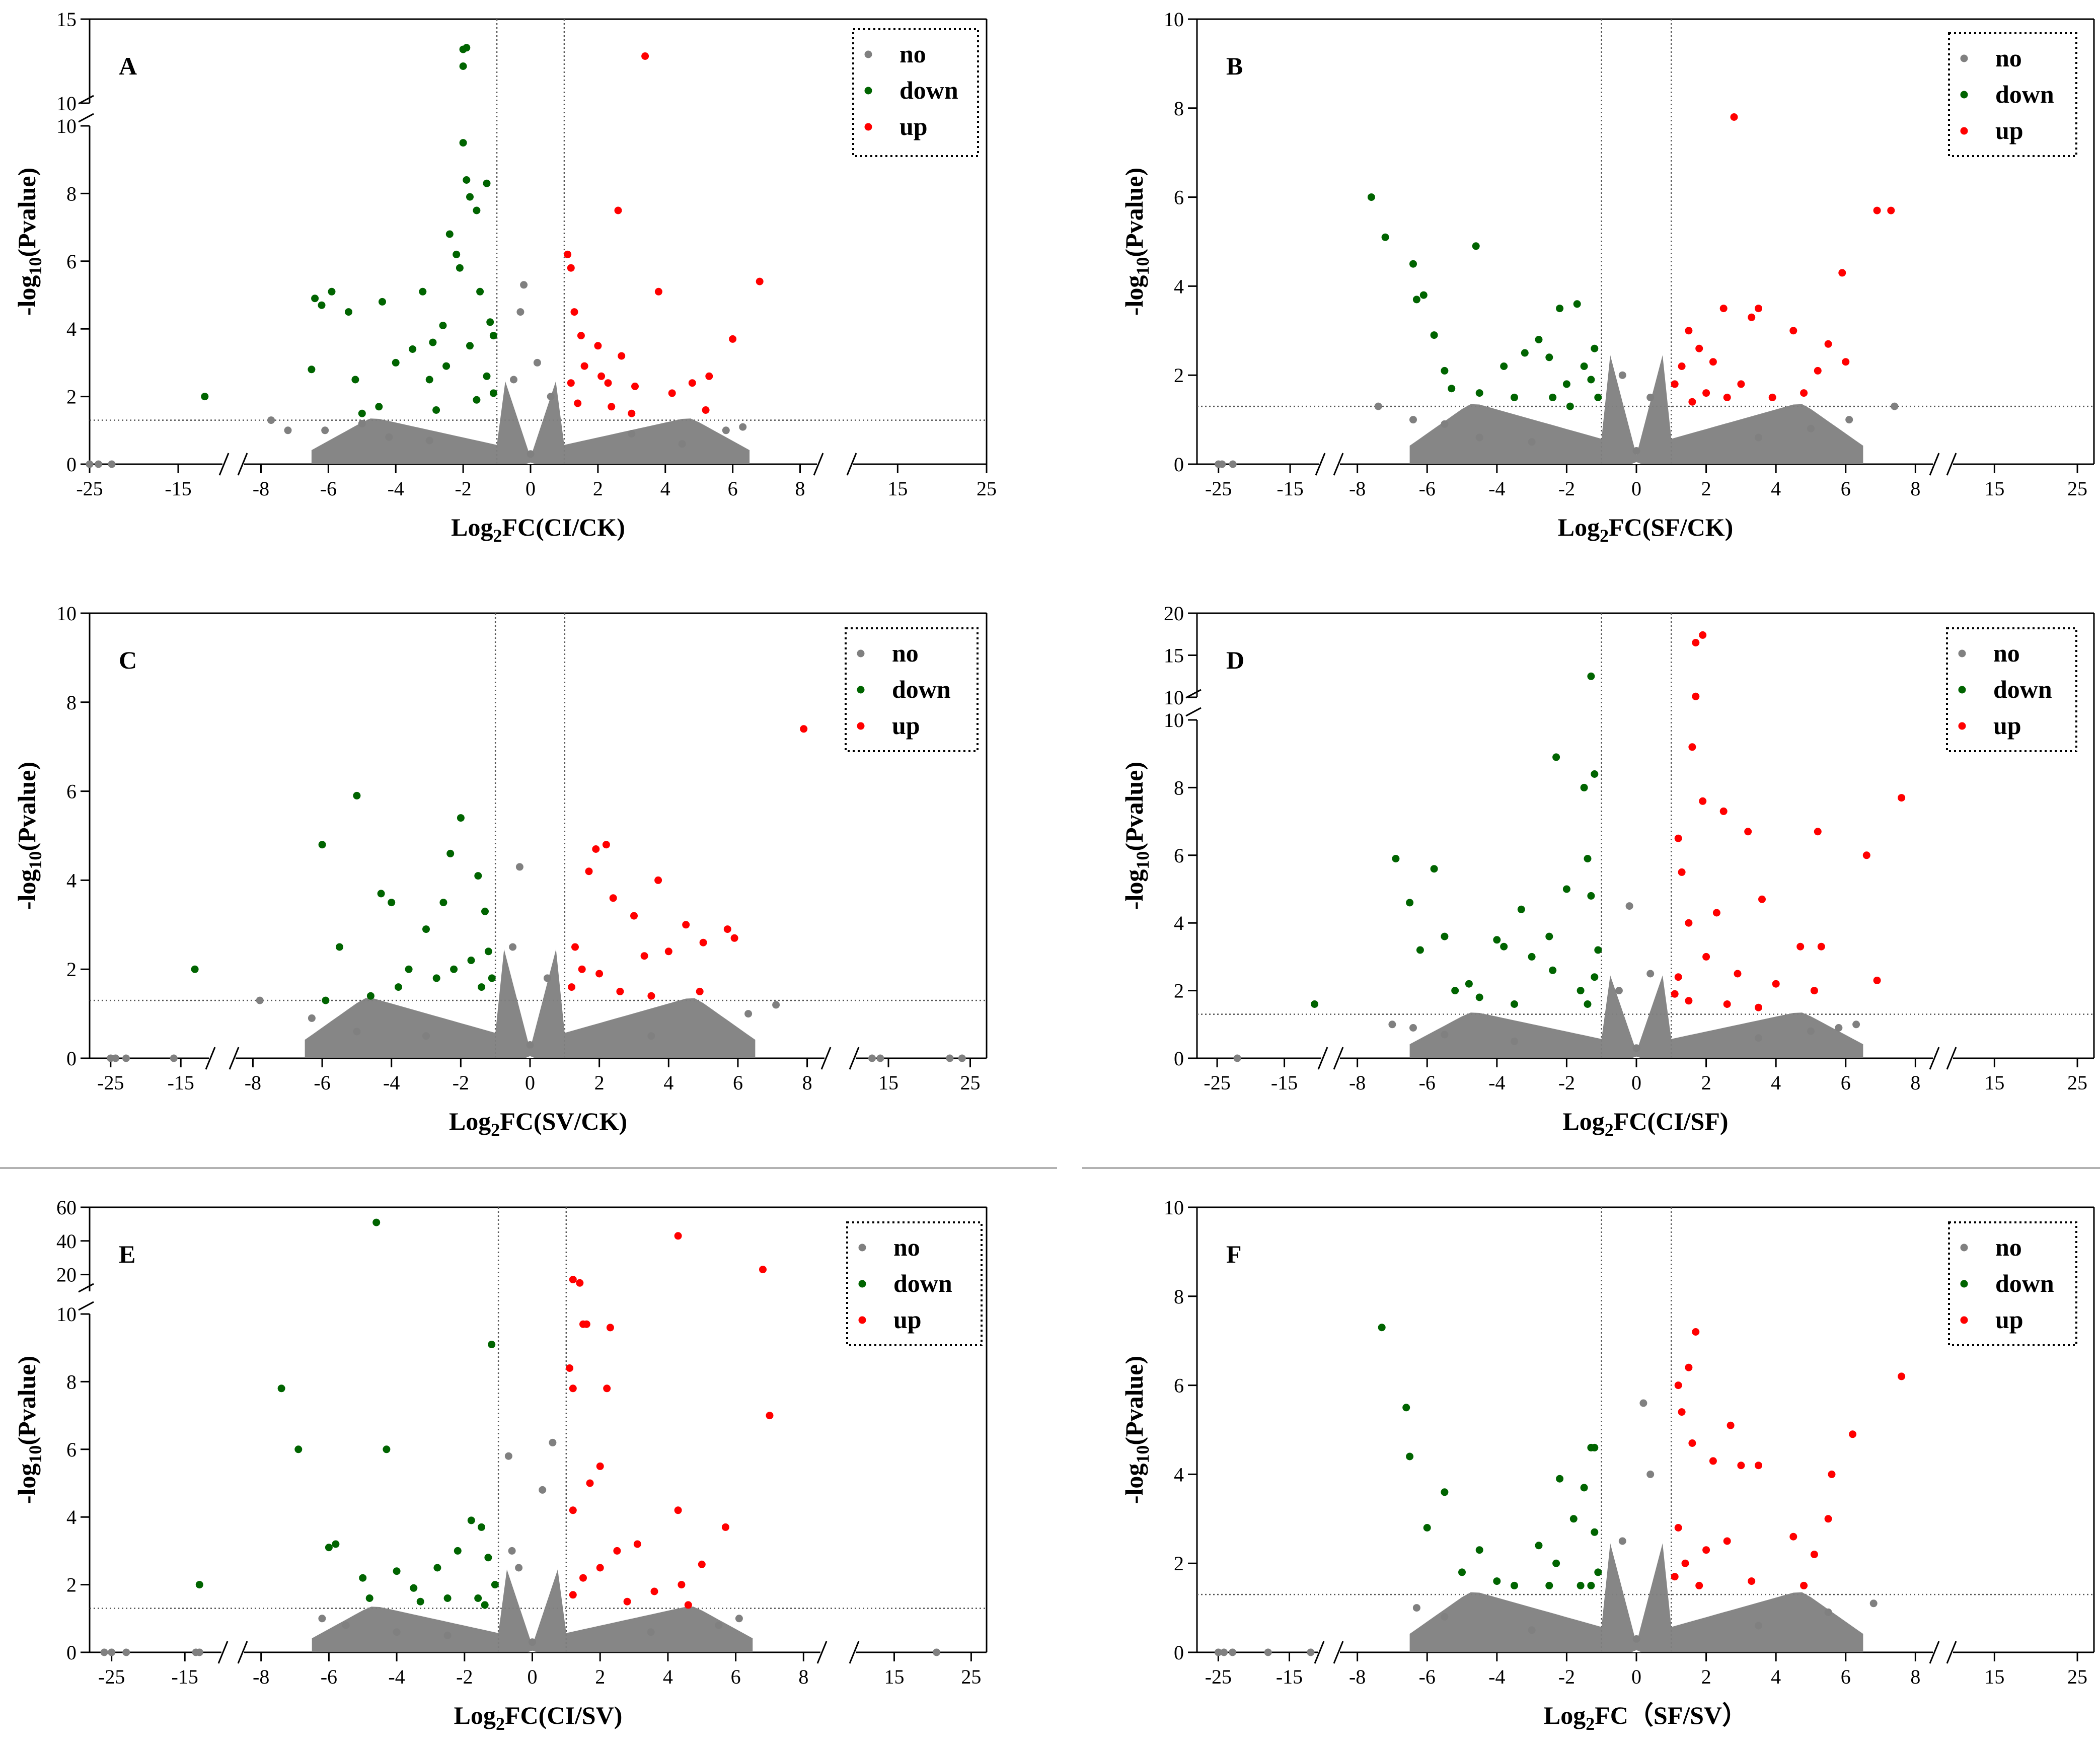 Image resolution: width=2100 pixels, height=1750 pixels. Describe the element at coordinates (665, 488) in the screenshot. I see `x-tick-label: 4` at that location.